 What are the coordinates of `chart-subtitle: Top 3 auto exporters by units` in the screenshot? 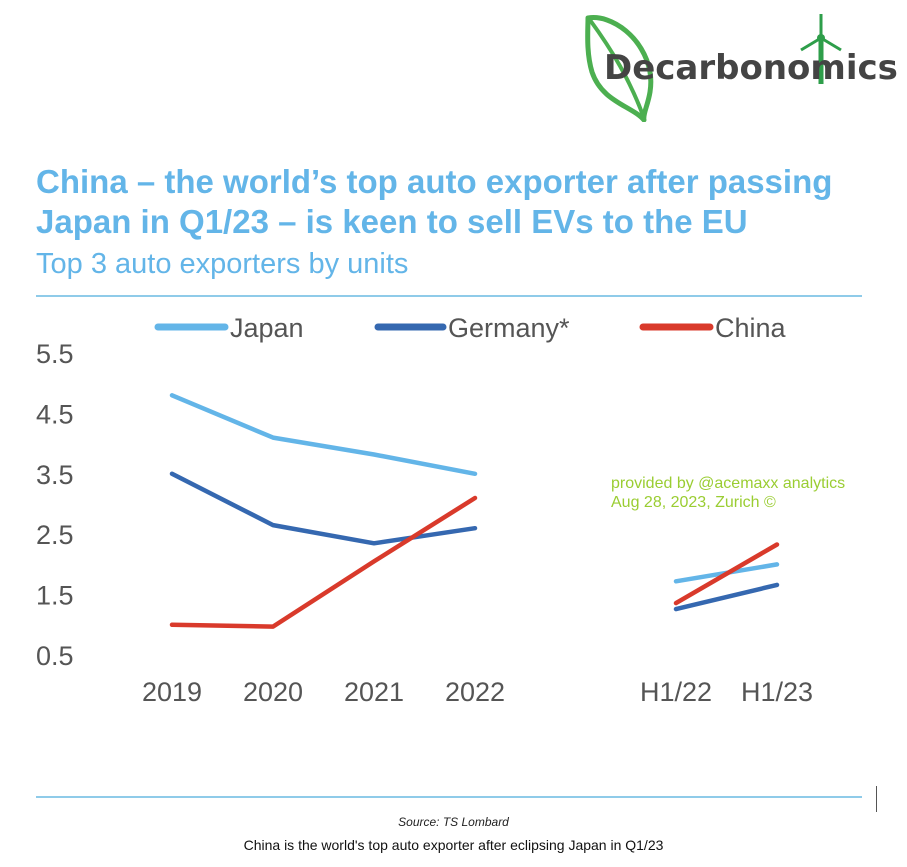 It's located at (222, 264).